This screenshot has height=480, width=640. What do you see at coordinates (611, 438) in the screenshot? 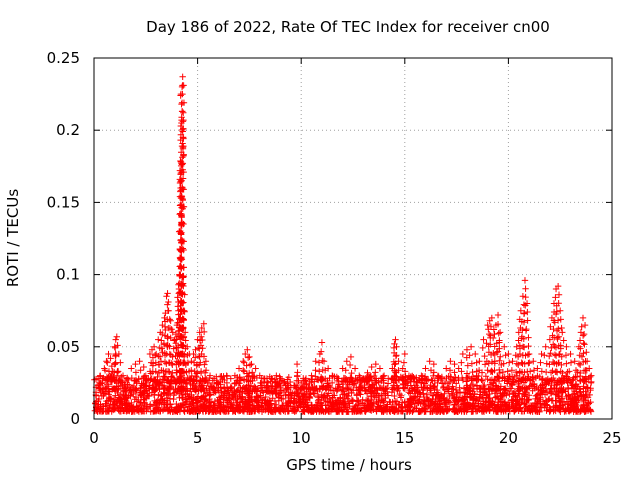
I see `x-tick-label: 25` at bounding box center [611, 438].